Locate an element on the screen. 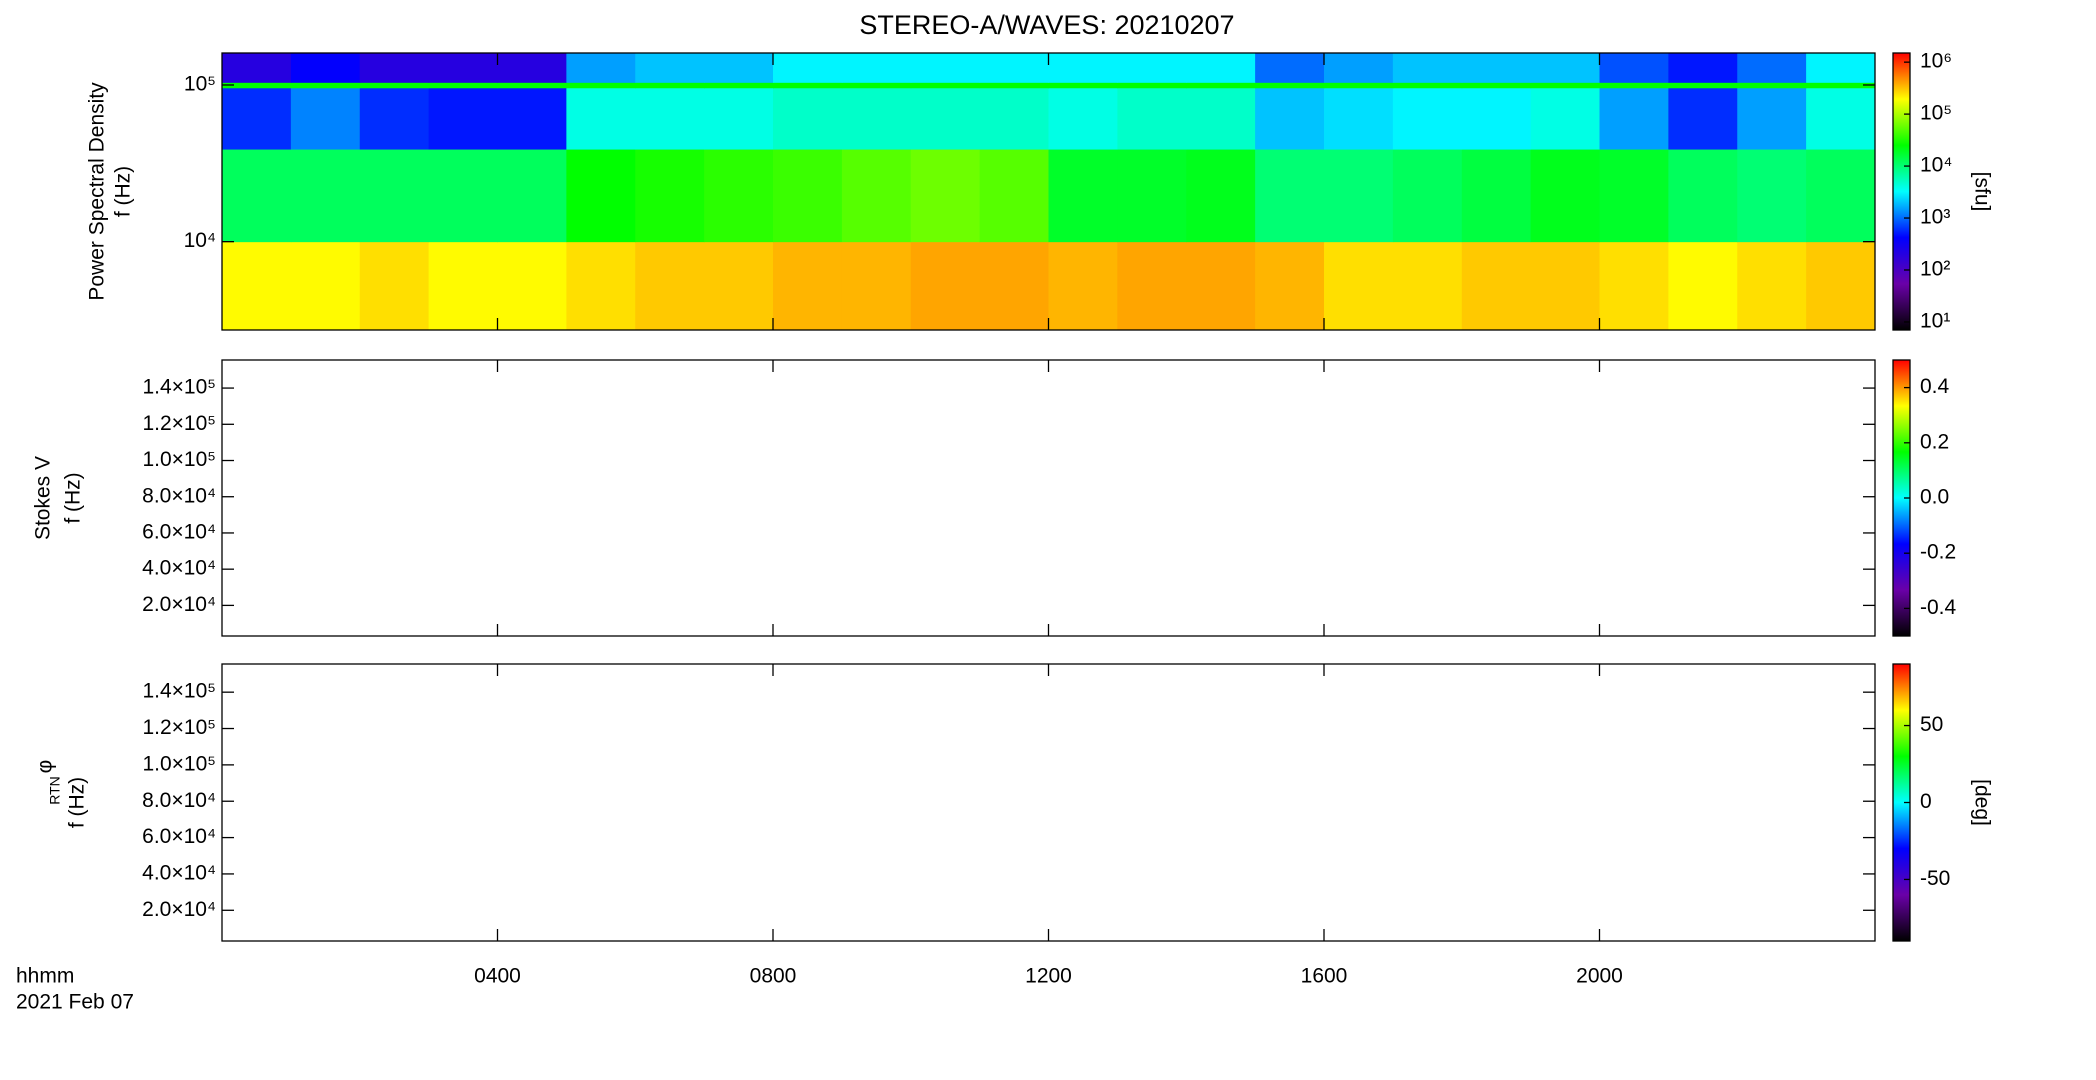  x-axis-label: hhmm is located at coordinates (45, 976).